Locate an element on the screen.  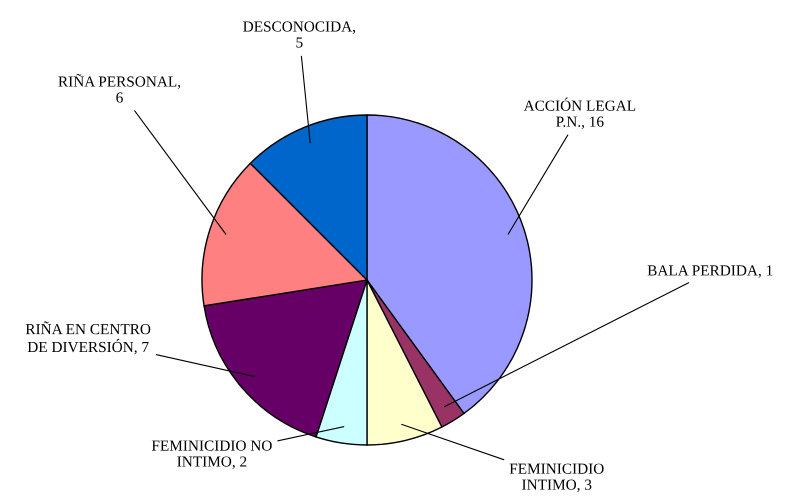
slice-label: FEMINICIDIO INTIMO, 3 is located at coordinates (557, 478).